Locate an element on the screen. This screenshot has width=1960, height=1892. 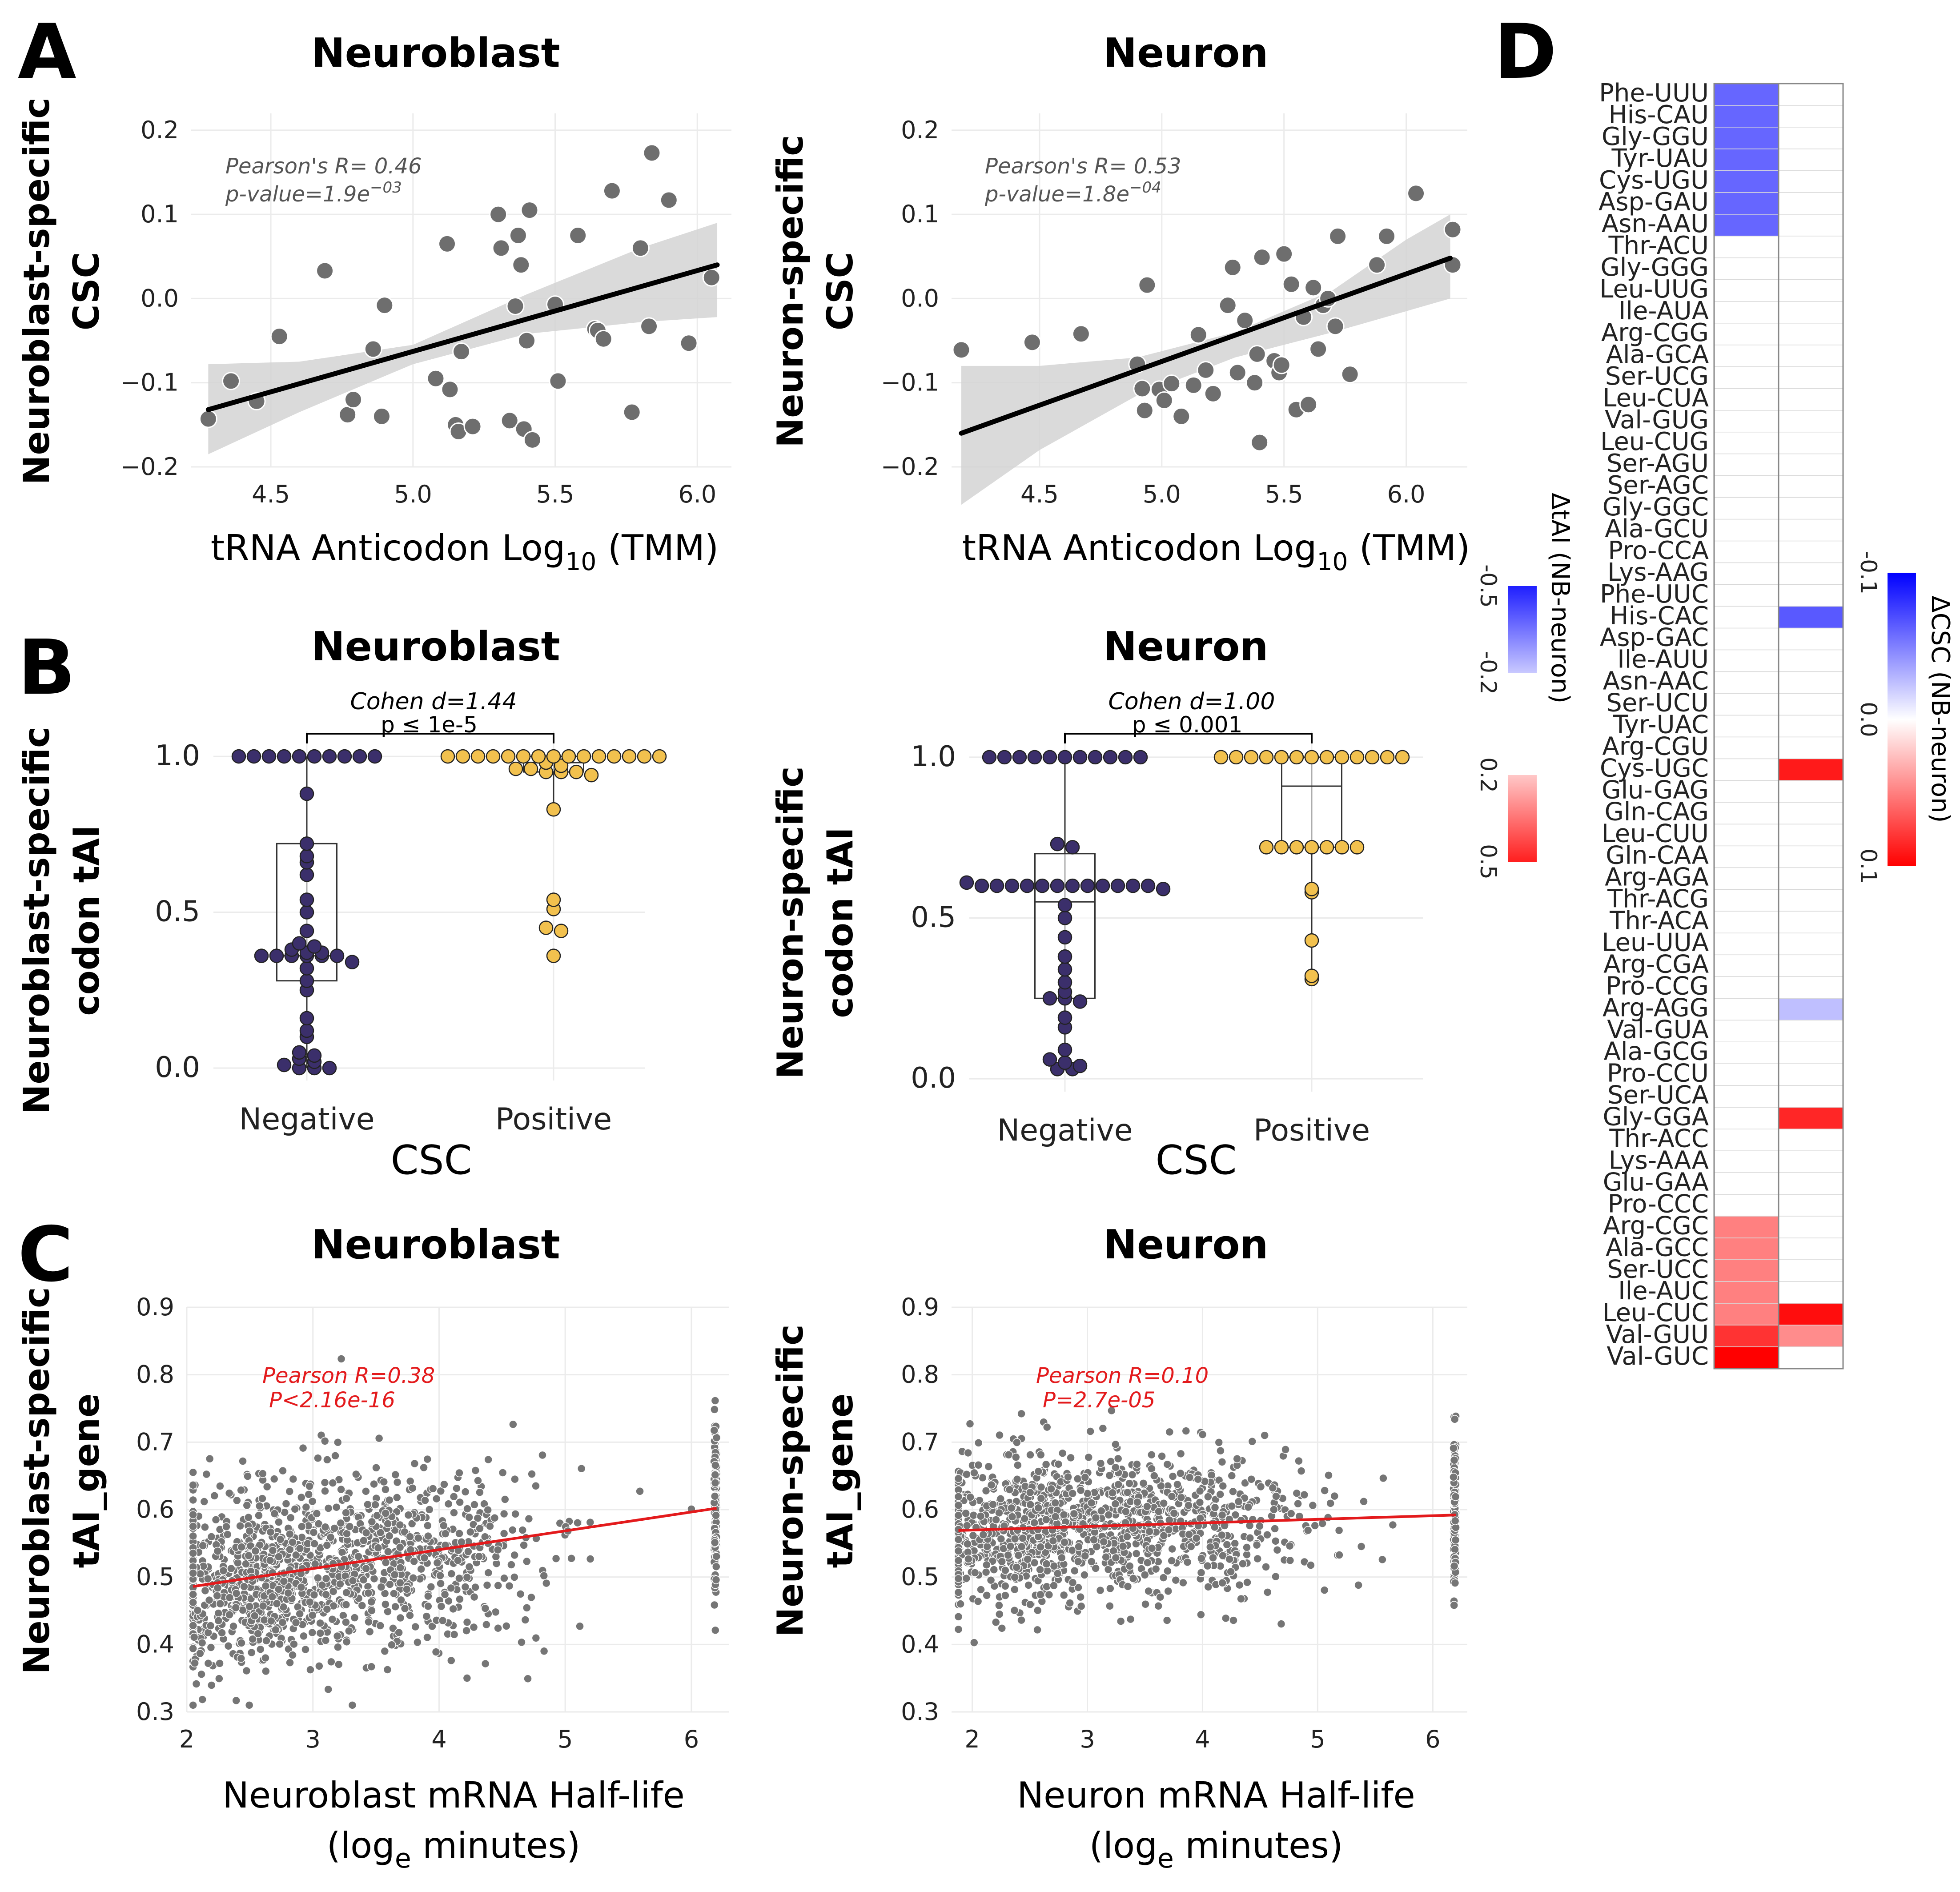
panel-c-left-xtick-label: 4 is located at coordinates (438, 1739).